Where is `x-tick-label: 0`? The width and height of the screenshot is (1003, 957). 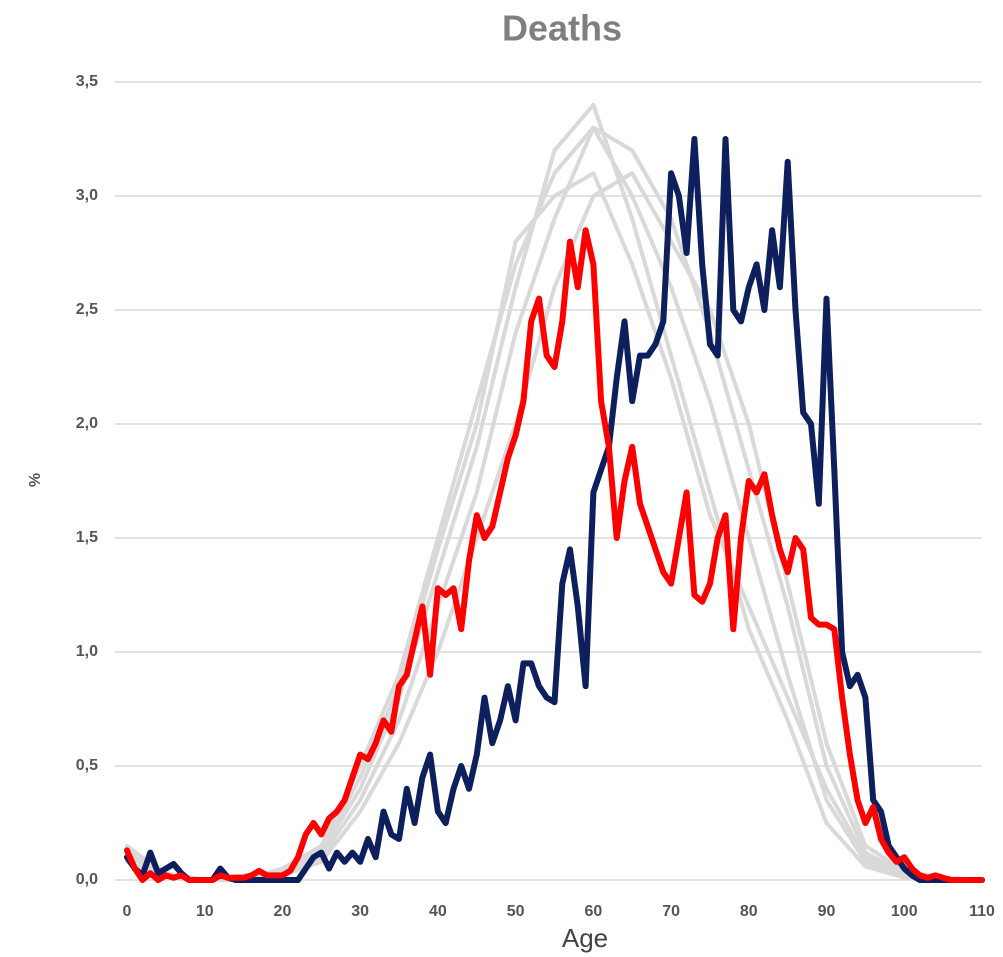
x-tick-label: 0 is located at coordinates (127, 911).